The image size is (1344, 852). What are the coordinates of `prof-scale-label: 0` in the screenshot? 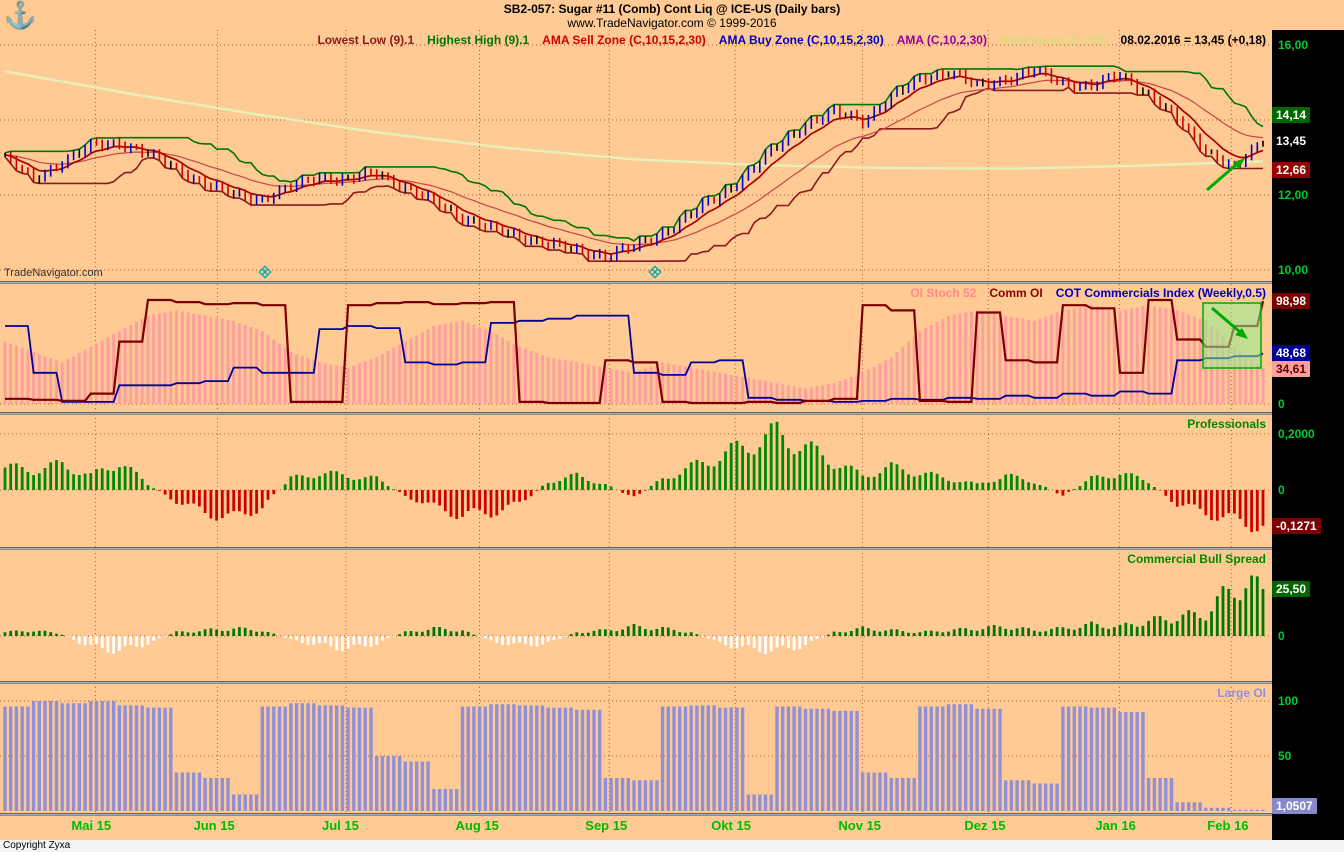 It's located at (1281, 490).